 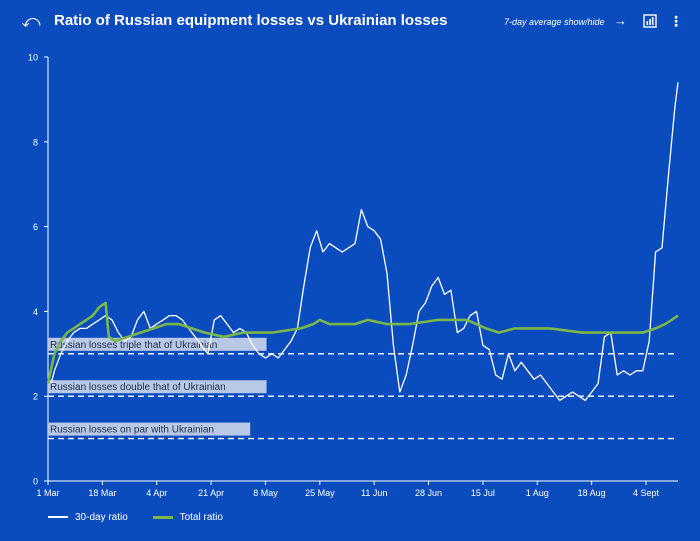 What do you see at coordinates (362, 342) in the screenshot?
I see `series-line-total-ratio` at bounding box center [362, 342].